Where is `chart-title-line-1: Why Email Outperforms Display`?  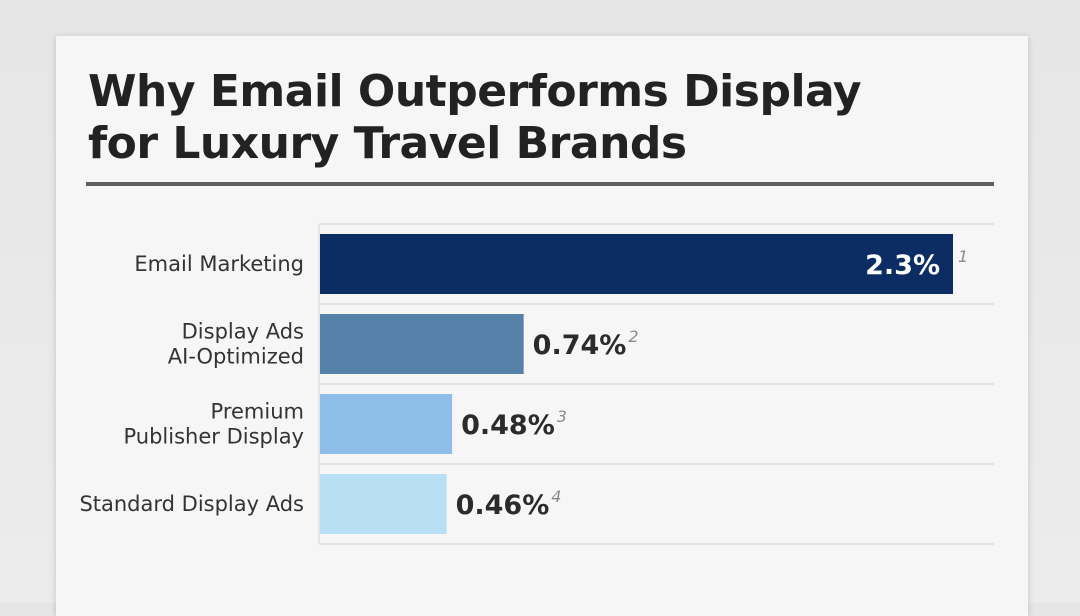
chart-title-line-1: Why Email Outperforms Display is located at coordinates (475, 91).